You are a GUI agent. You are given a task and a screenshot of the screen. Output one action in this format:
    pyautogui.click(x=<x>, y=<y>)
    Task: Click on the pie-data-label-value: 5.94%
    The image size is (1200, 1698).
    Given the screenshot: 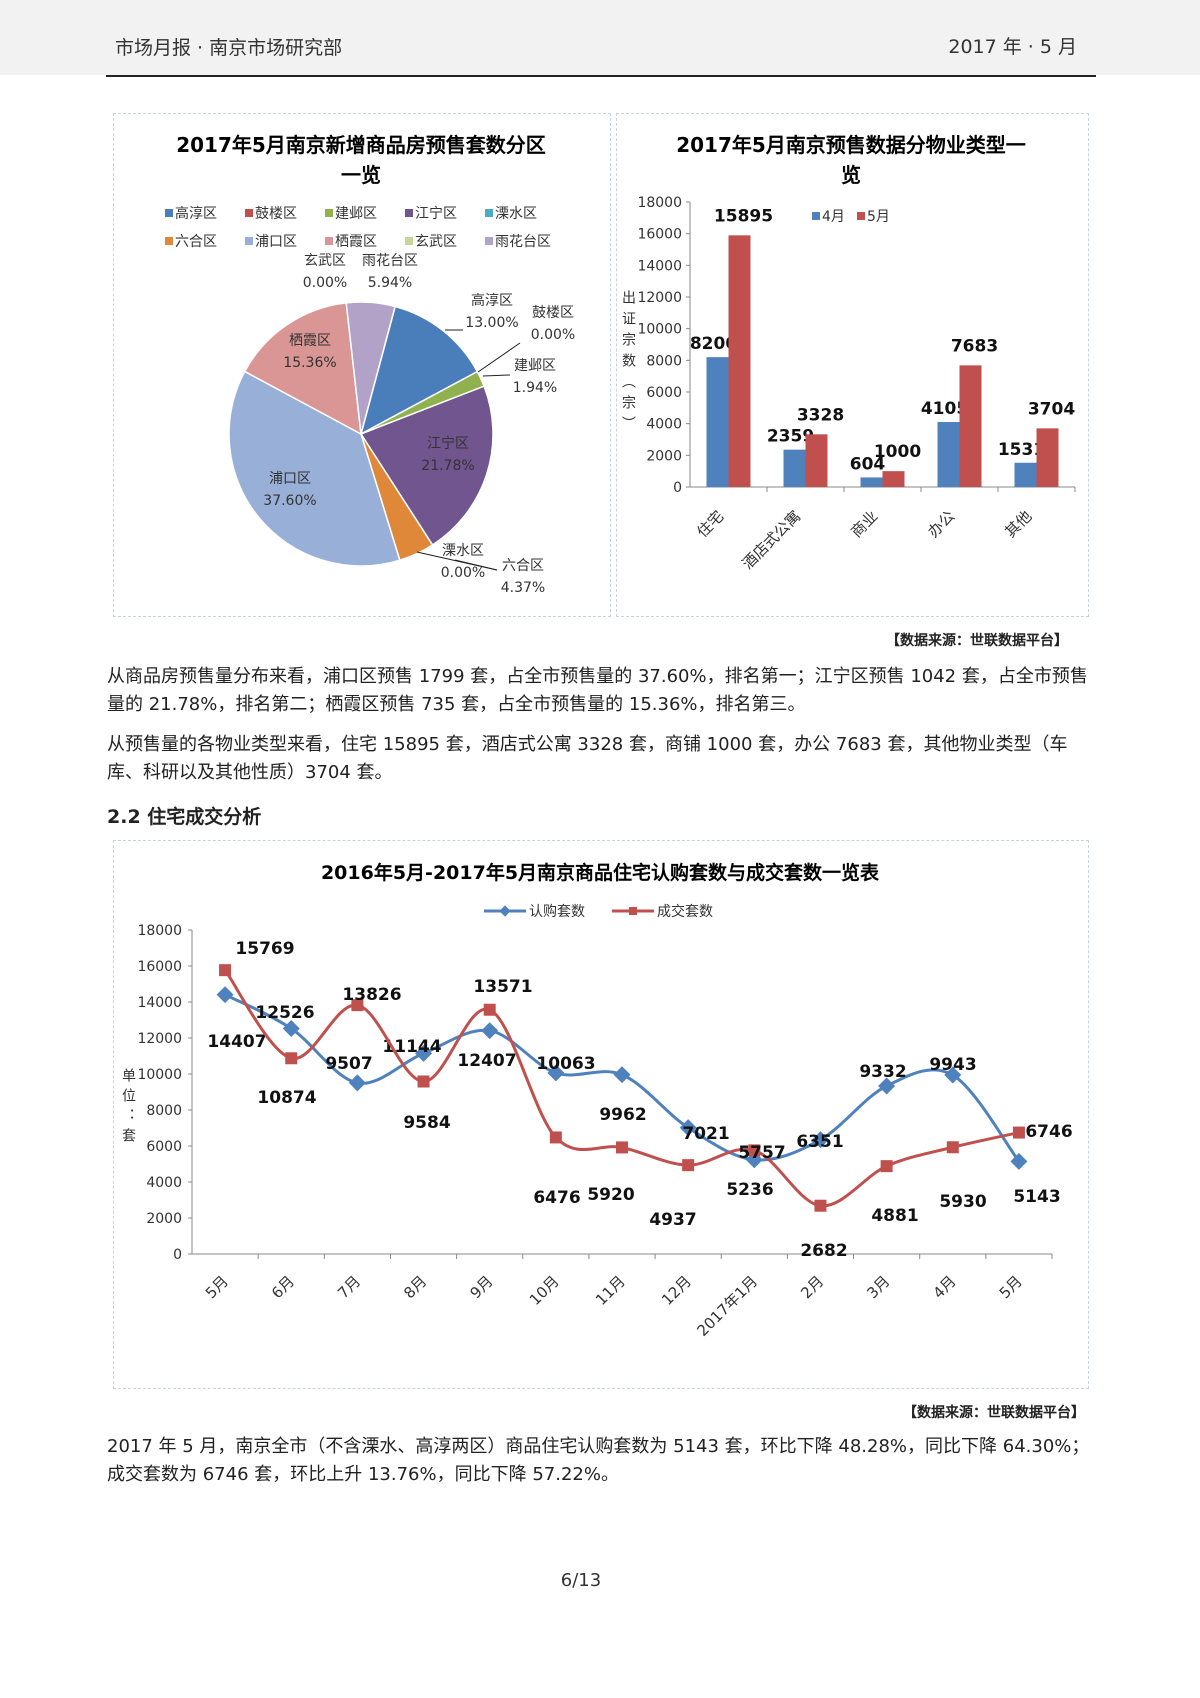 What is the action you would take?
    pyautogui.click(x=390, y=283)
    